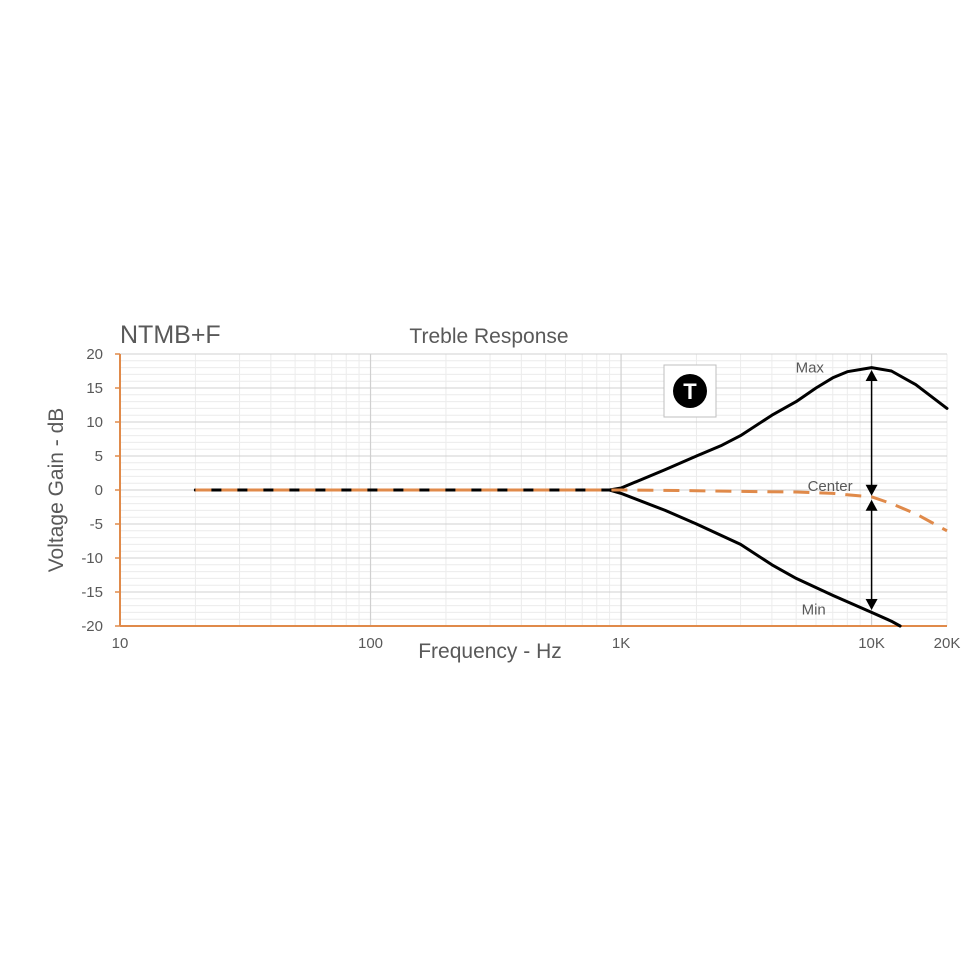  I want to click on y-tick-label: 5, so click(99, 456).